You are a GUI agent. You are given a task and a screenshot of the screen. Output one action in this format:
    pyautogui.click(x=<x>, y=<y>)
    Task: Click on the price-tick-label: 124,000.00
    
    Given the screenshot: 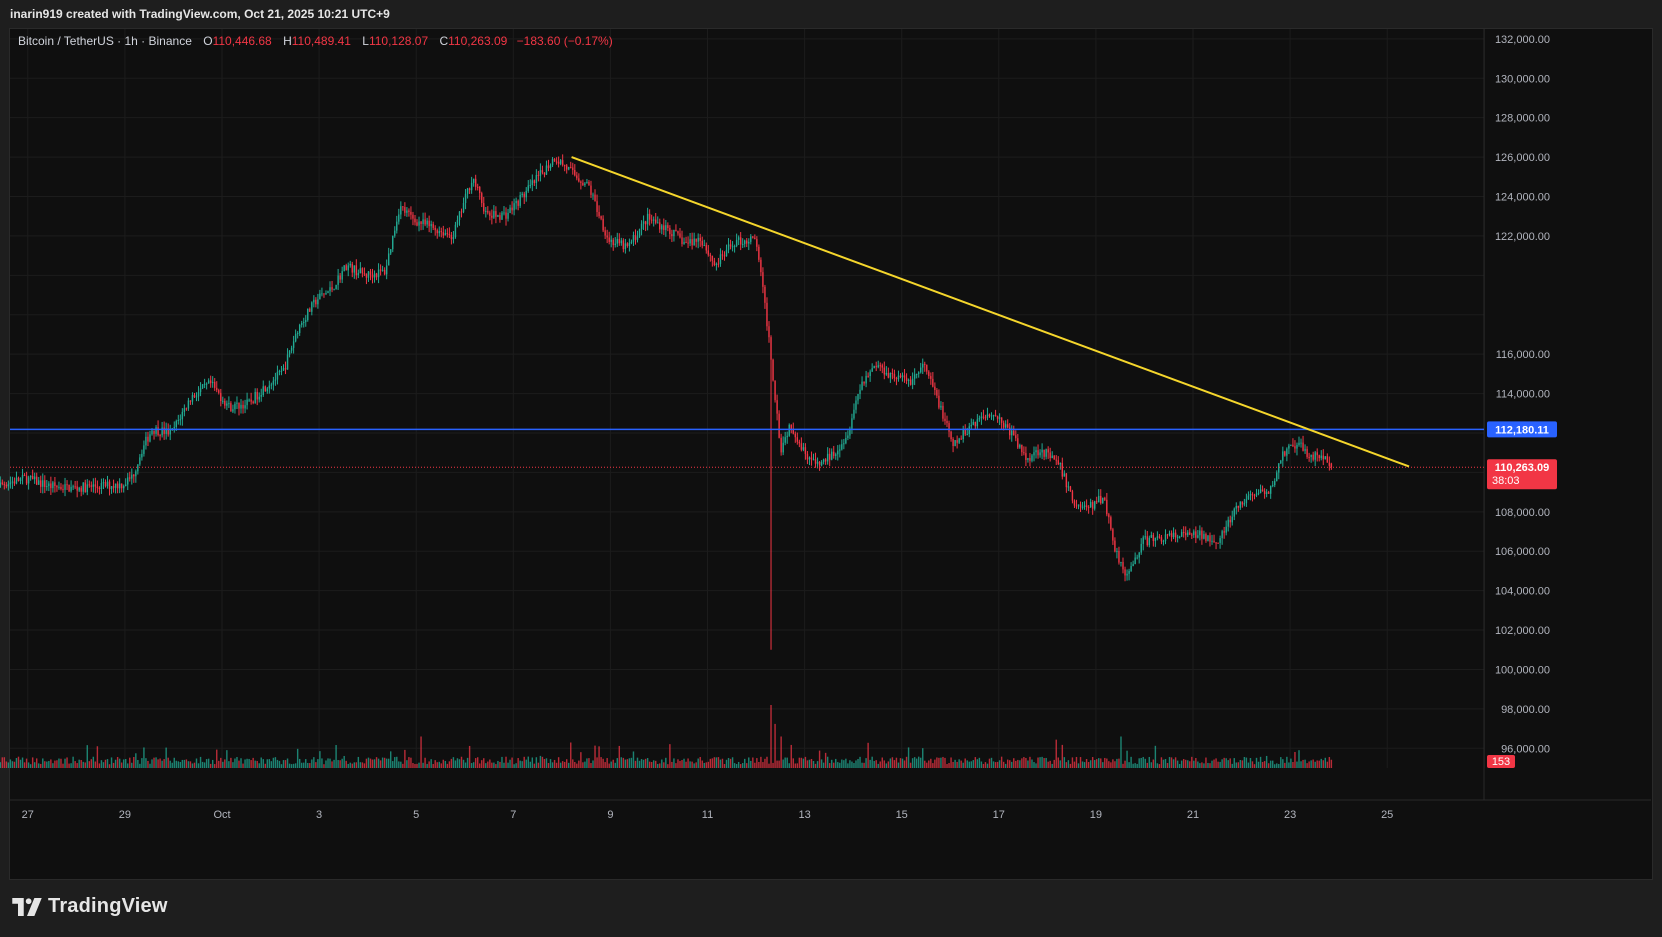 What is the action you would take?
    pyautogui.click(x=1522, y=198)
    